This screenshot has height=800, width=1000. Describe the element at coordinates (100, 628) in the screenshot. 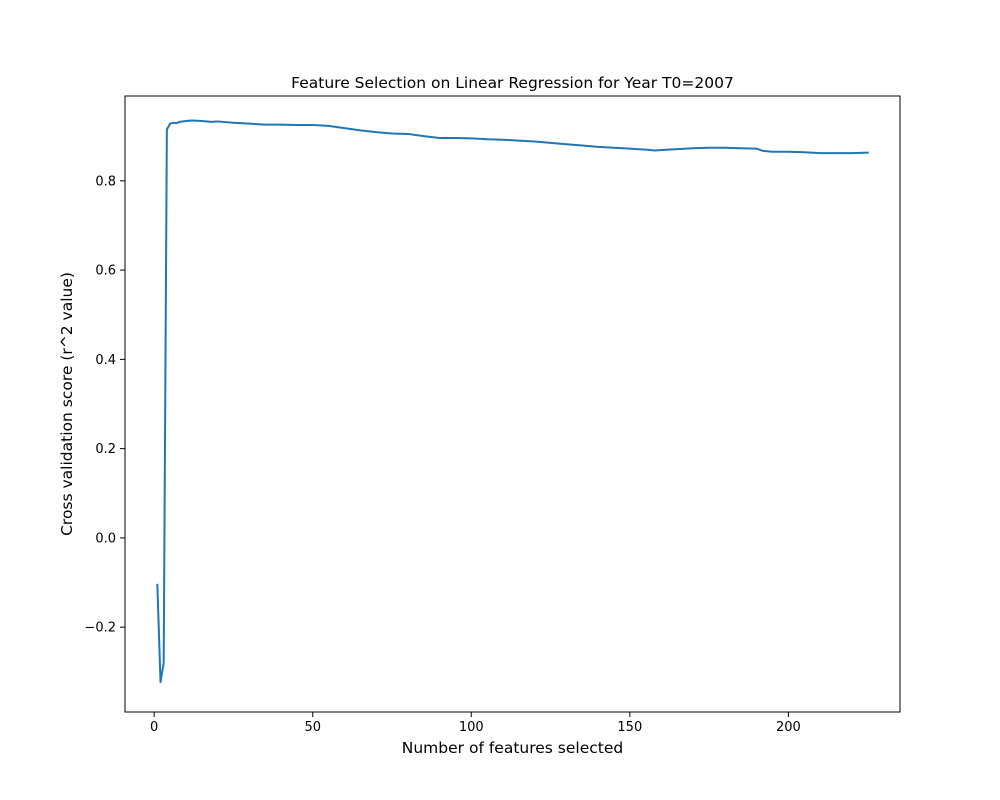

I see `y-tick-label: −0.2` at that location.